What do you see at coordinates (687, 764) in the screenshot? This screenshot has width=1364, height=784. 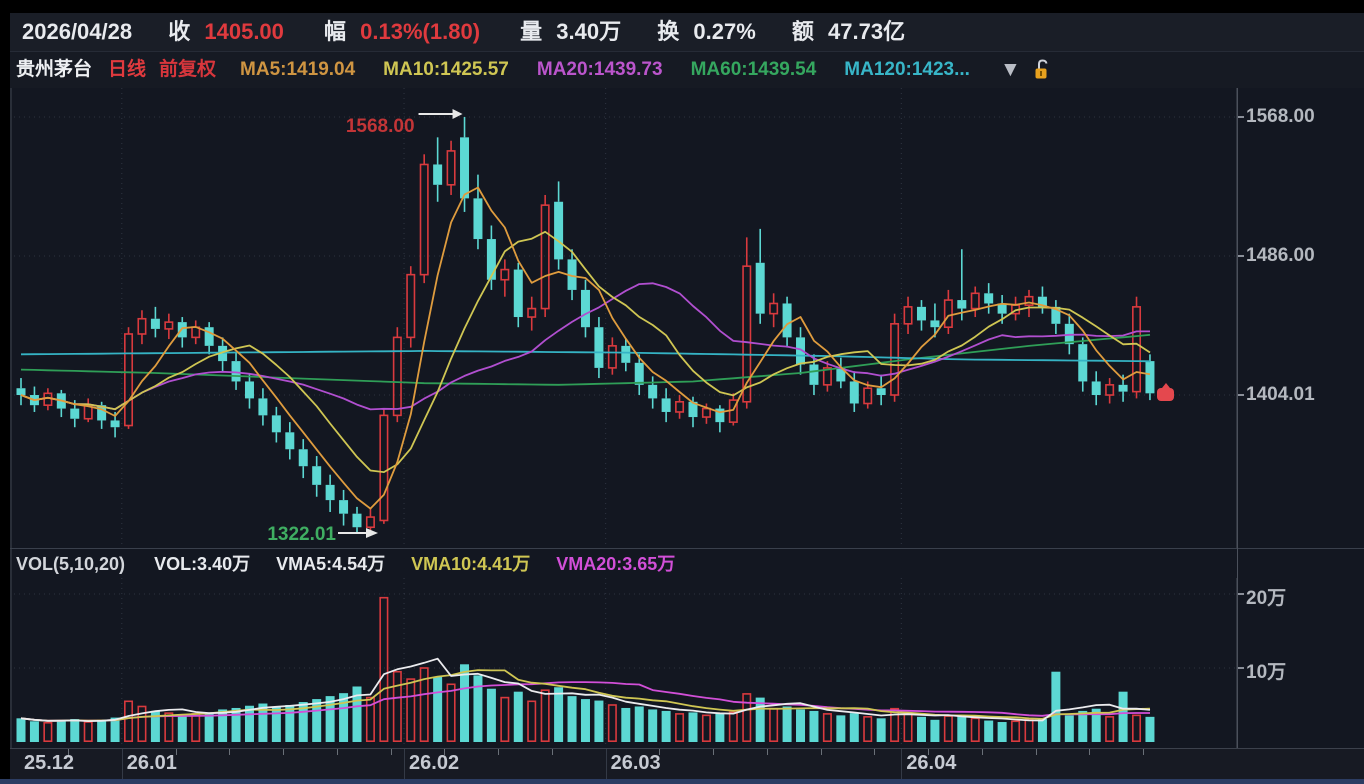 I see `time-axis: 25.12 26.01 26.02 26.03 26.04` at bounding box center [687, 764].